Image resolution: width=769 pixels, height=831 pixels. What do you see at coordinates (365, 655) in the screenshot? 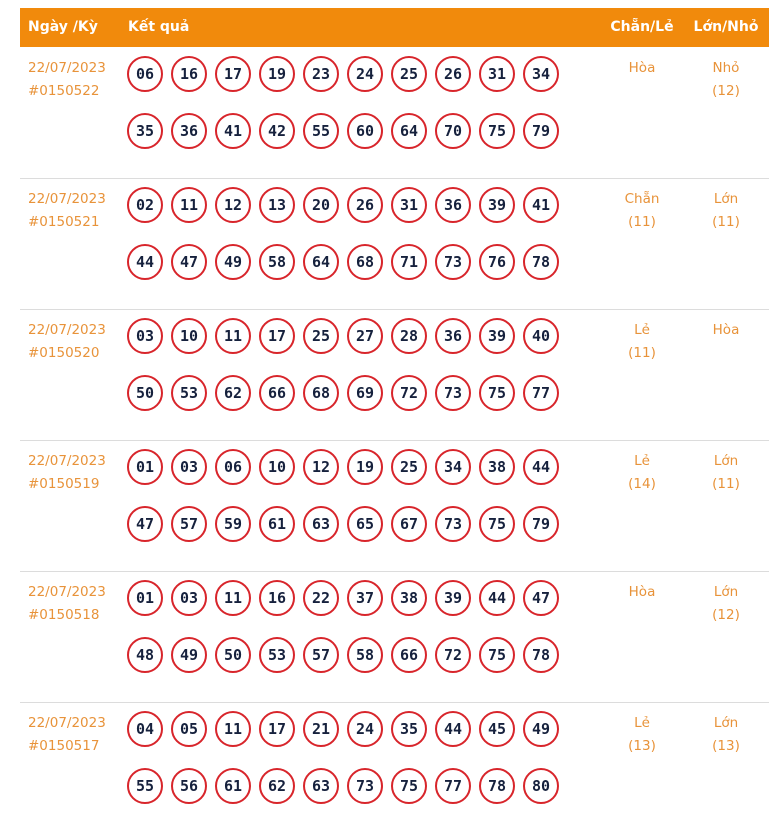
I see `result-ball: 58` at bounding box center [365, 655].